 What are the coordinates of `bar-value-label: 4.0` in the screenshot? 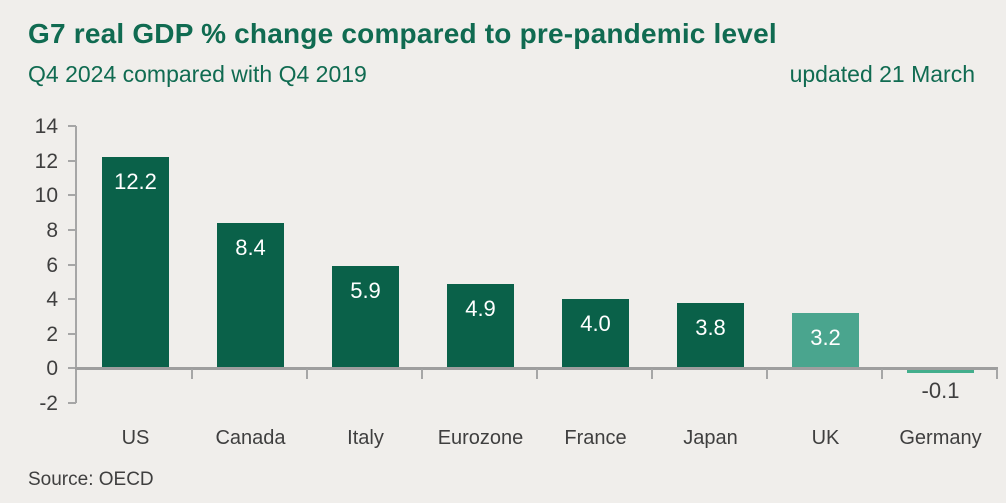 It's located at (595, 324).